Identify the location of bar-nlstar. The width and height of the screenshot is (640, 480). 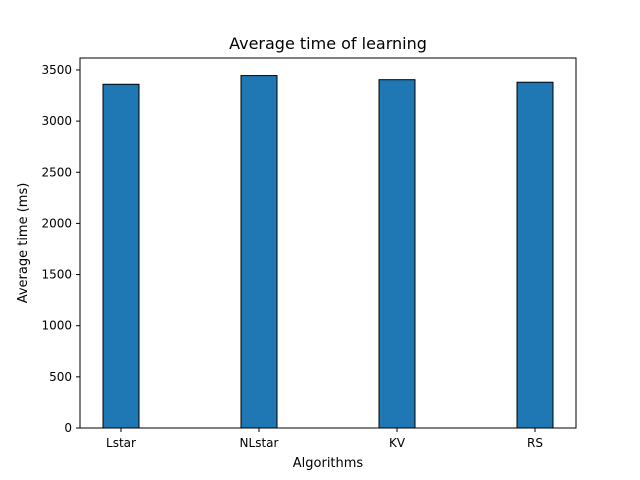
(259, 252).